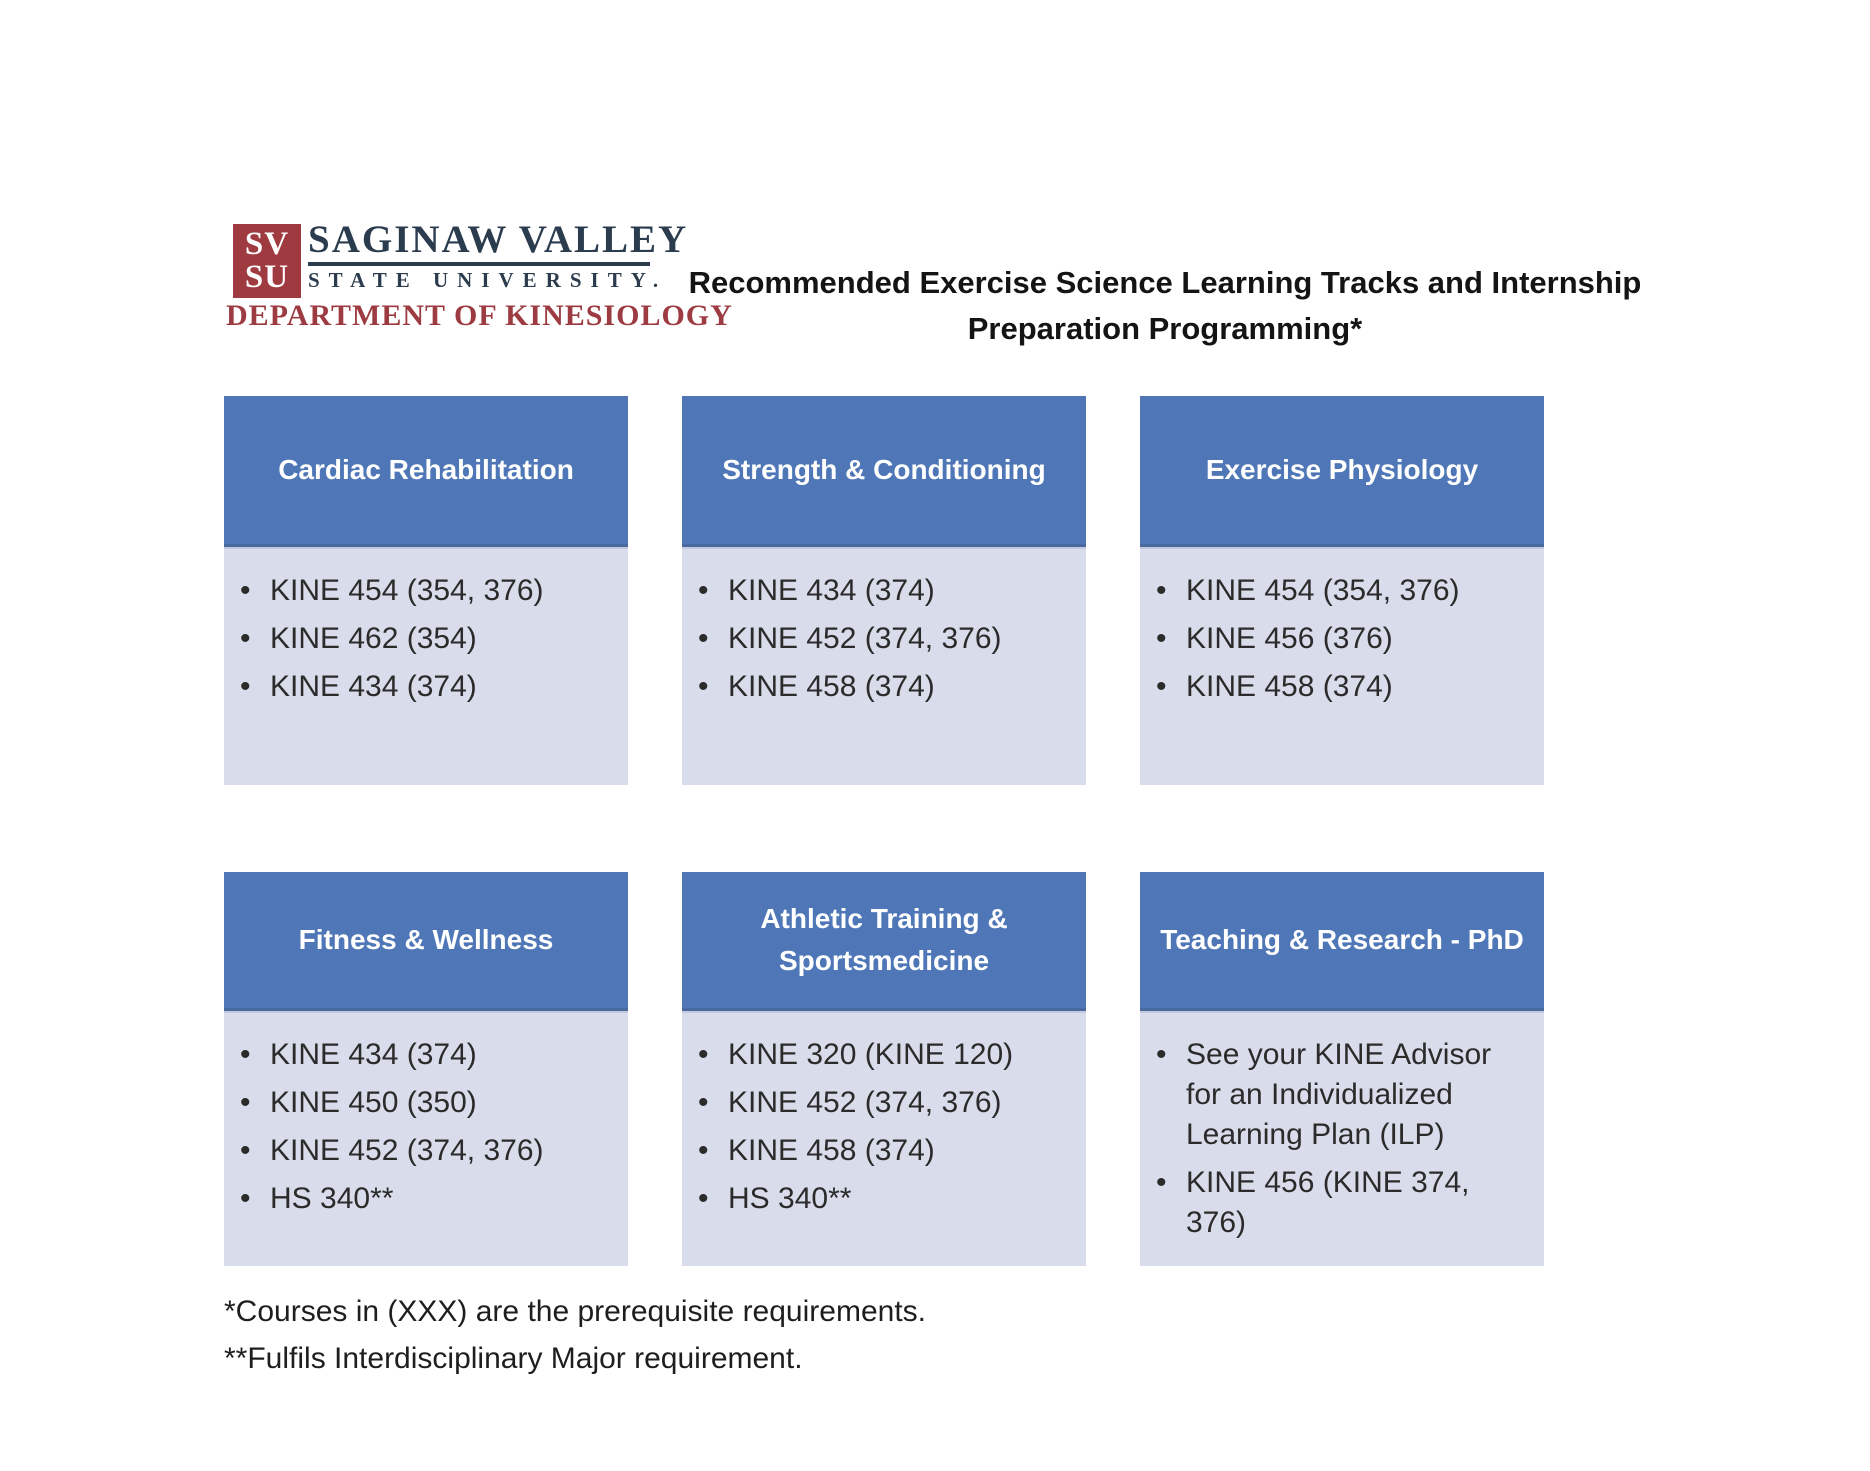 The image size is (1870, 1471). What do you see at coordinates (1165, 328) in the screenshot?
I see `page-title-line2: Preparation Programming*` at bounding box center [1165, 328].